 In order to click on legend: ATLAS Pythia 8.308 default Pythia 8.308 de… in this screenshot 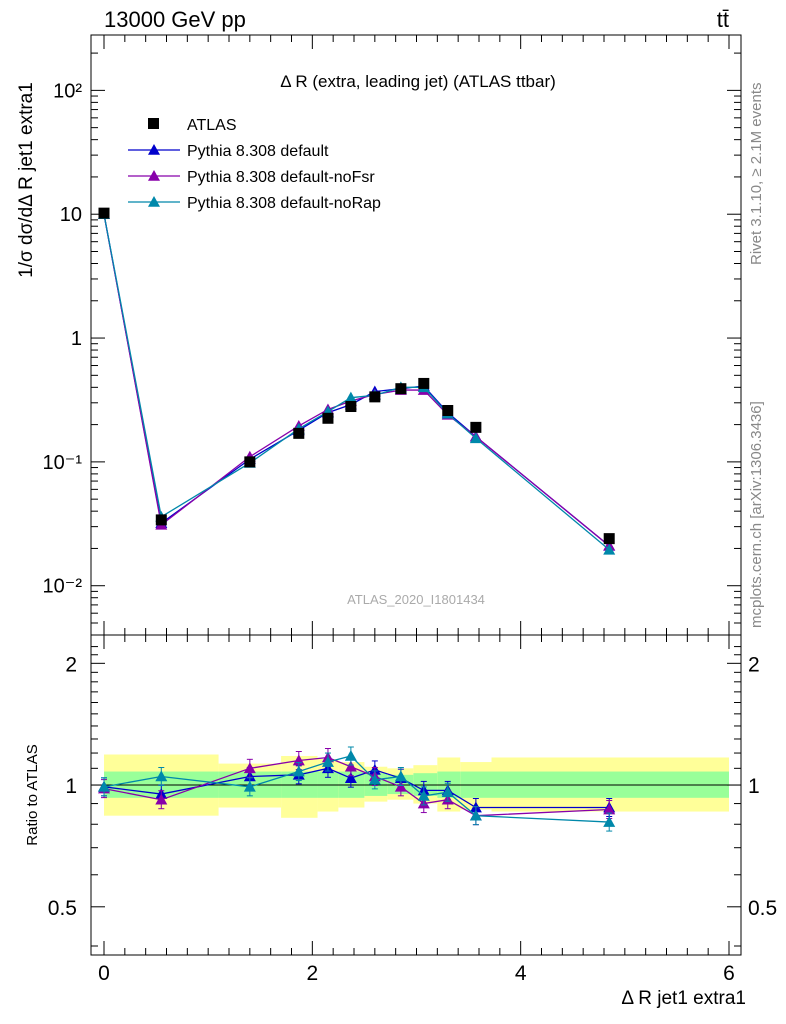, I will do `click(254, 164)`.